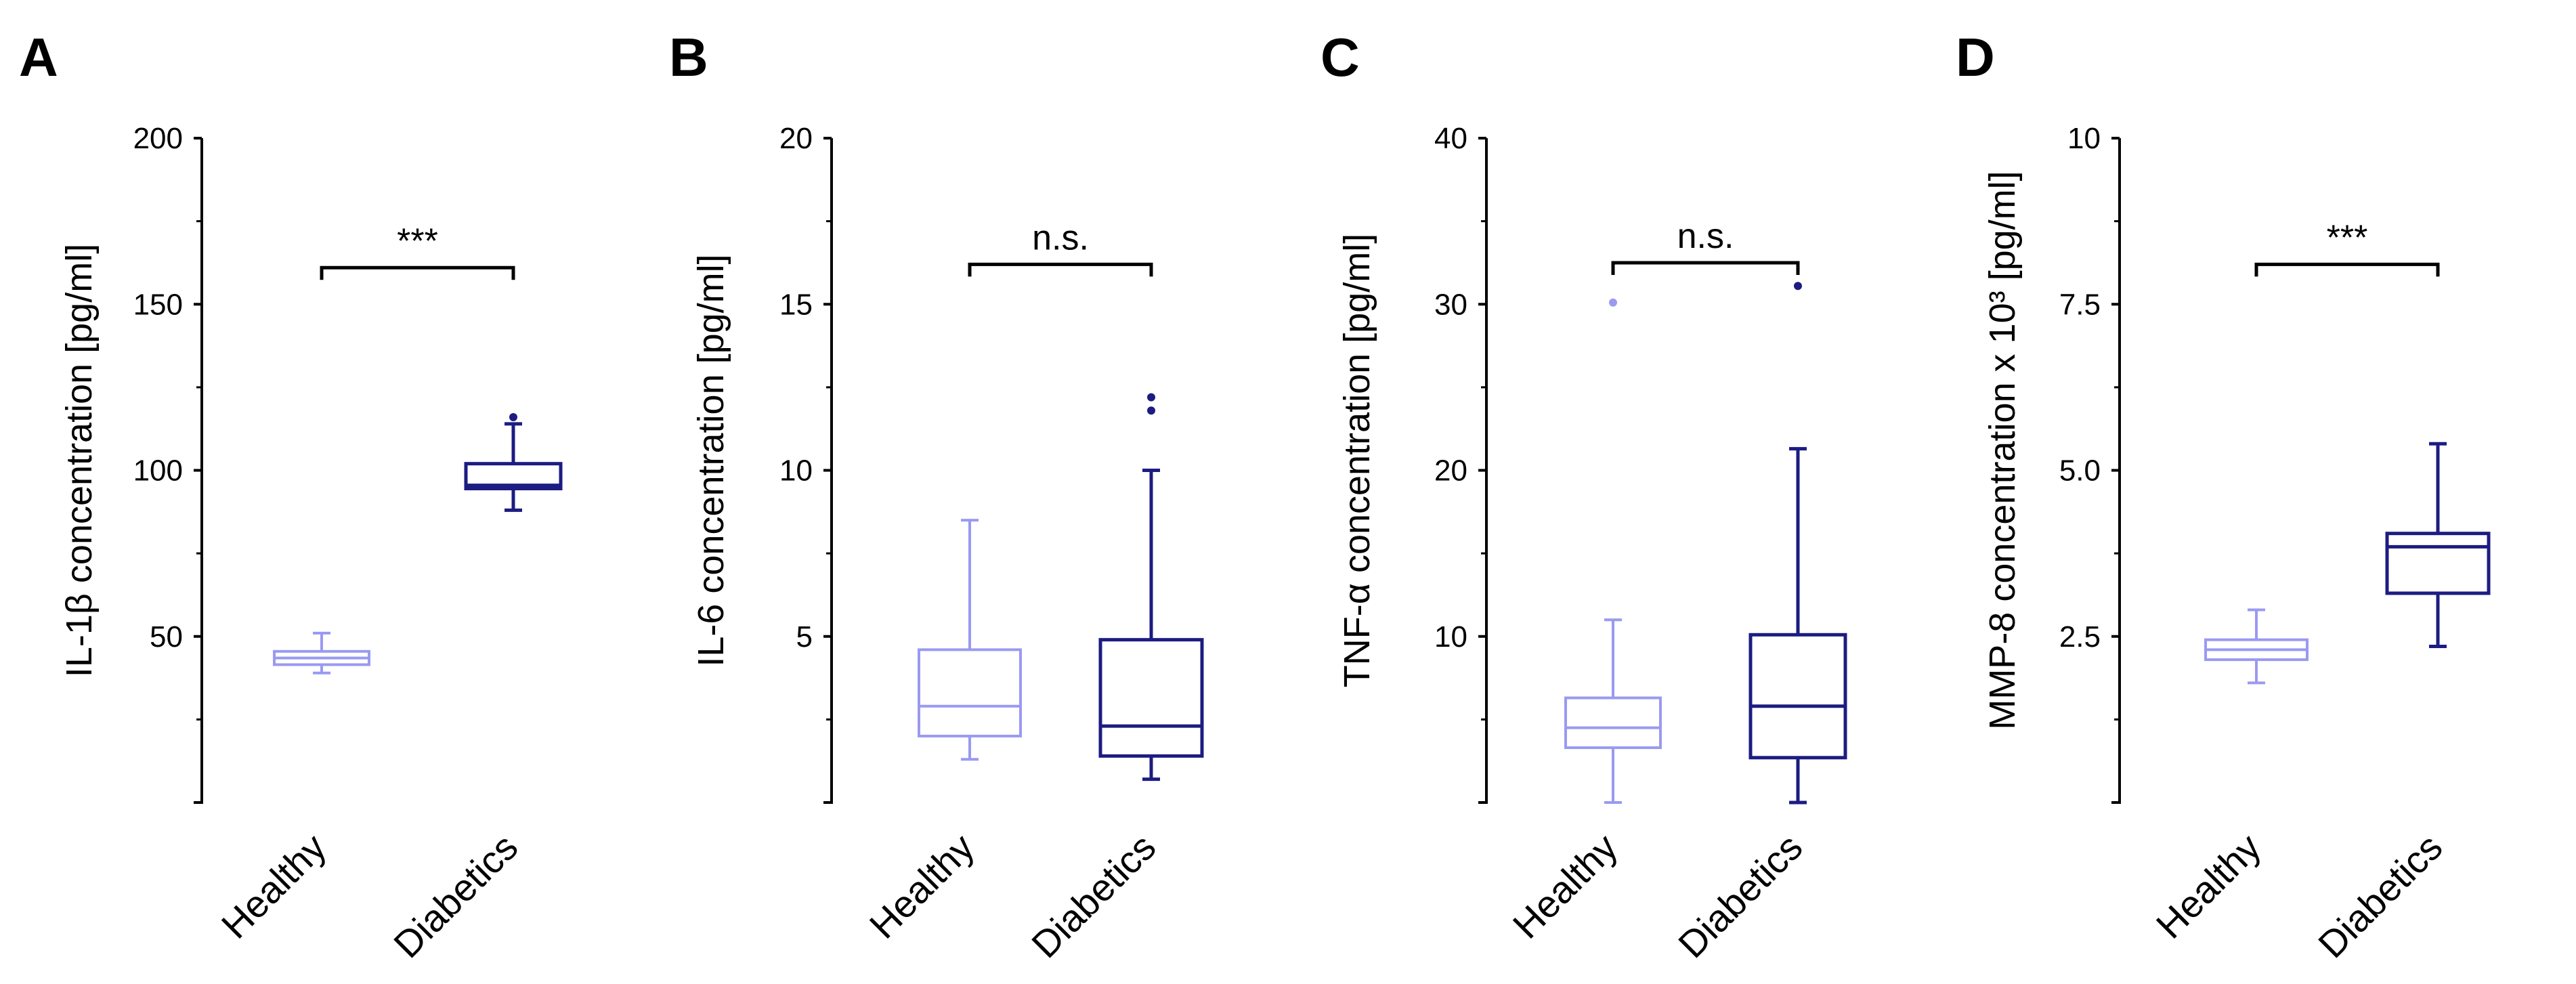 The image size is (2576, 984). Describe the element at coordinates (1975, 57) in the screenshot. I see `panel-letter-d: D` at that location.